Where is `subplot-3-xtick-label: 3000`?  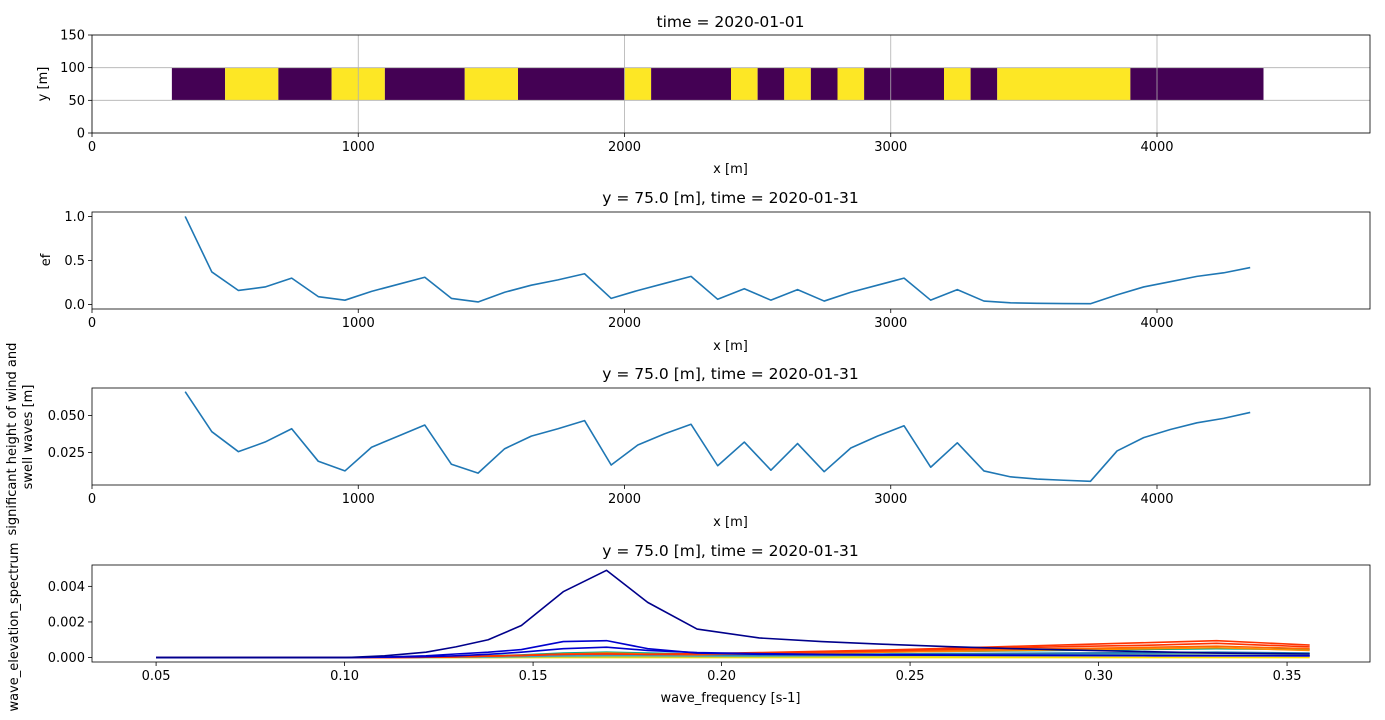
subplot-3-xtick-label: 3000 is located at coordinates (890, 499).